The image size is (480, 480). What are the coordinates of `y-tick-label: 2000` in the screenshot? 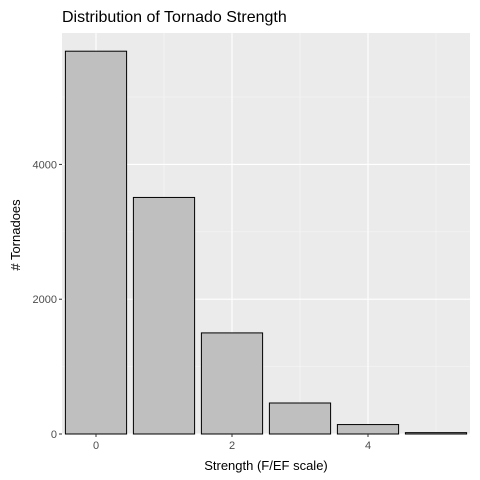 It's located at (45, 300).